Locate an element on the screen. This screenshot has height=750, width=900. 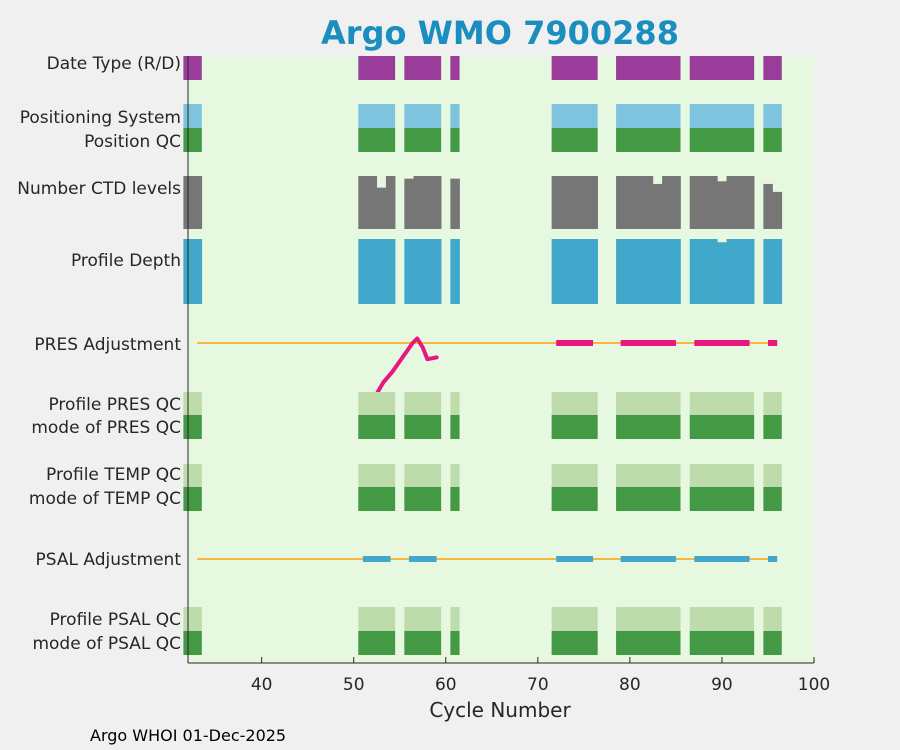
row-label-profile-temp-qc: Profile TEMP QC is located at coordinates (113, 475).